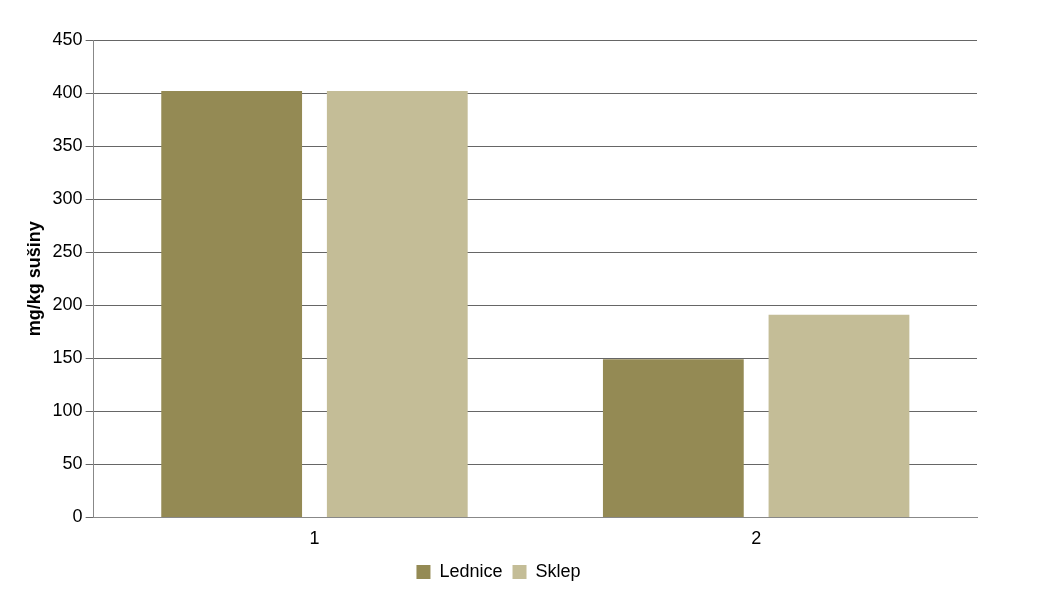 This screenshot has width=1037, height=601. I want to click on y-tick-label: 50, so click(72, 463).